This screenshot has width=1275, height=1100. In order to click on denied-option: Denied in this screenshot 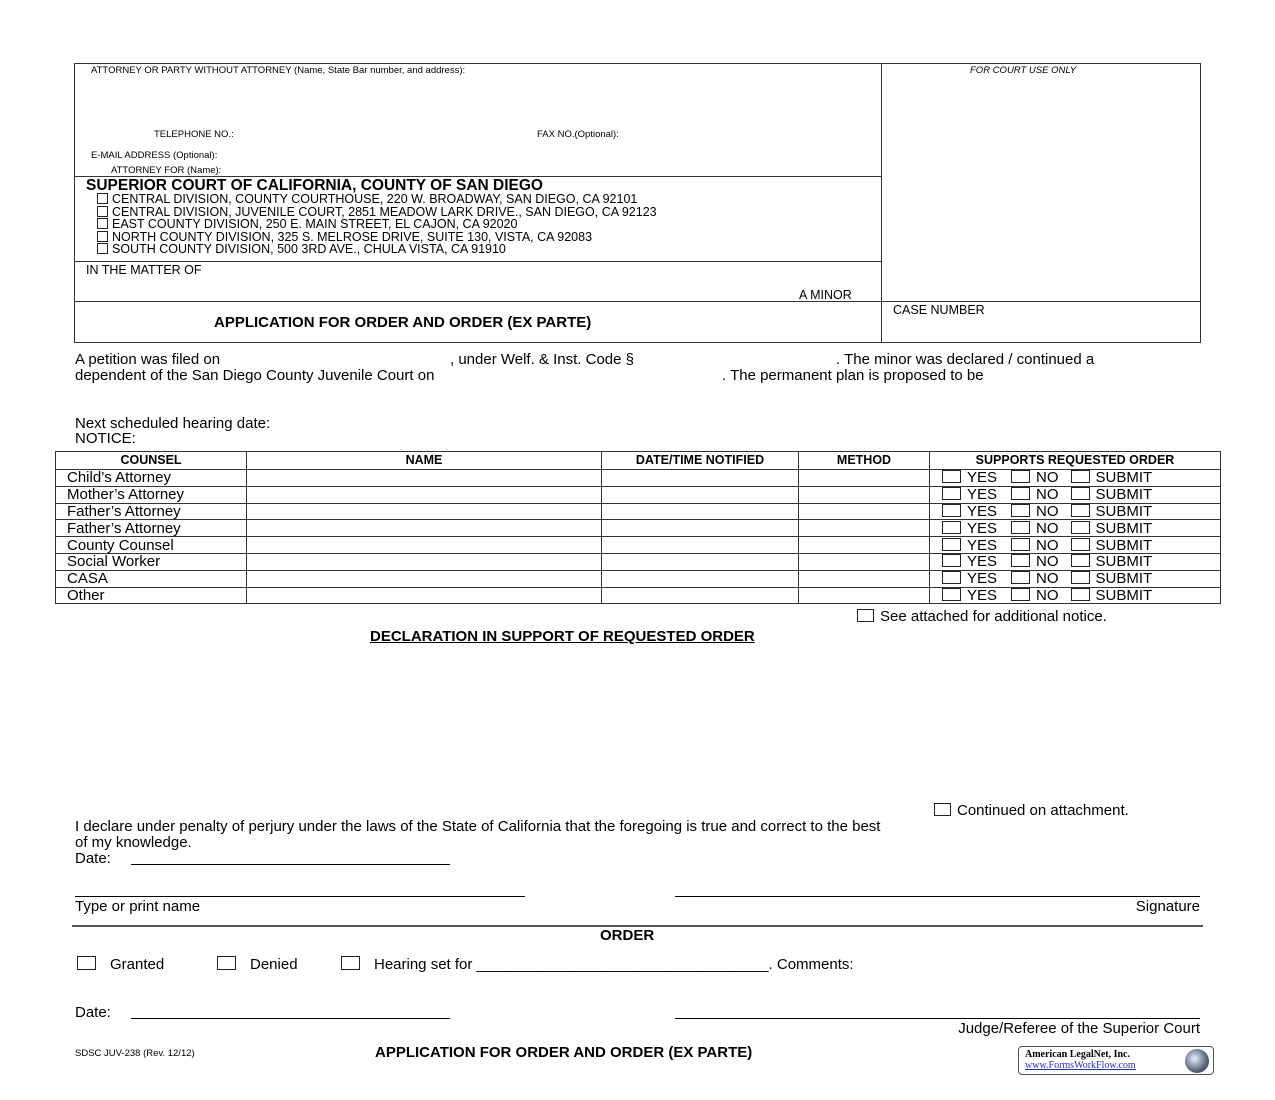, I will do `click(257, 964)`.